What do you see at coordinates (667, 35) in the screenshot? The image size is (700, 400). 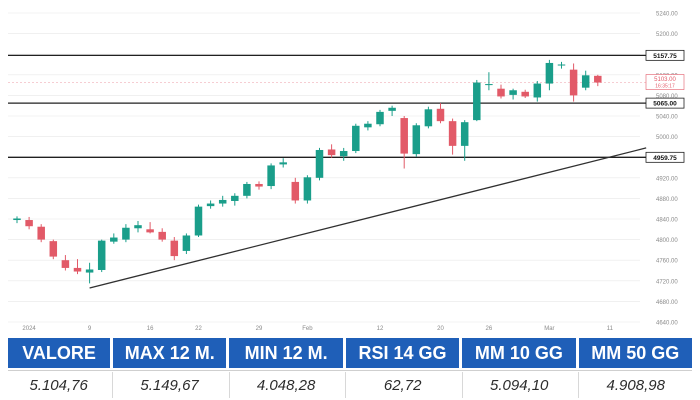 I see `y-tick-label: 5200.00` at bounding box center [667, 35].